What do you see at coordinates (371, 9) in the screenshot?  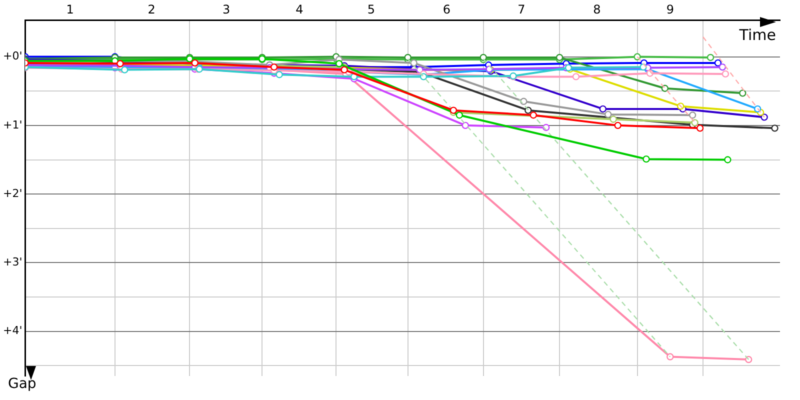 I see `x-tick-label: 5` at bounding box center [371, 9].